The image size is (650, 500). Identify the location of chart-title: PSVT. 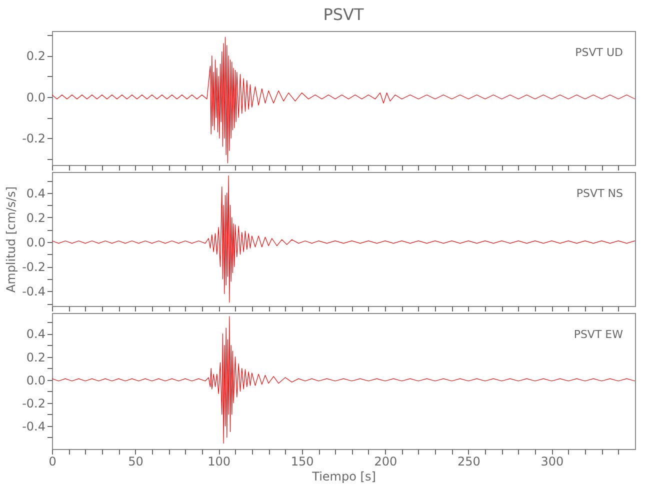
(343, 14).